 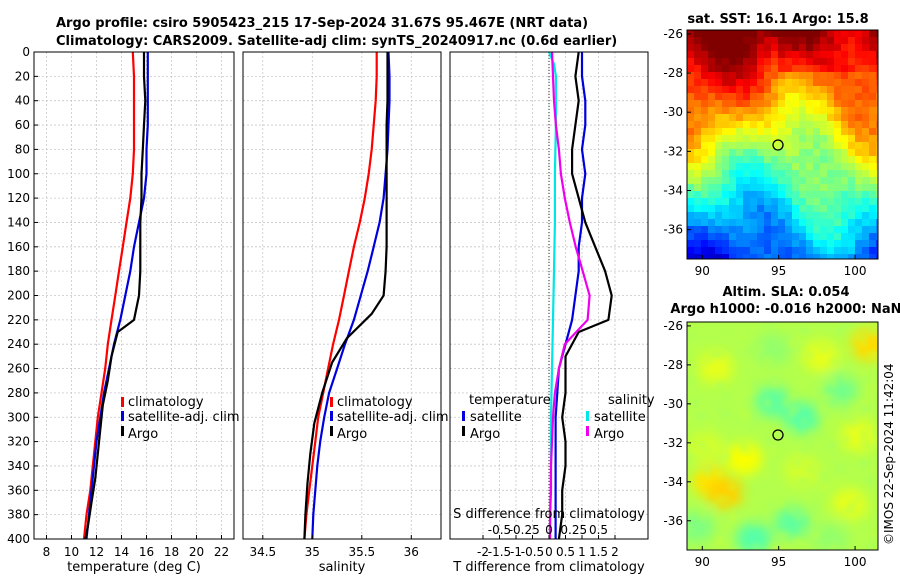 I want to click on map-x-tick-label: 100, so click(x=855, y=562).